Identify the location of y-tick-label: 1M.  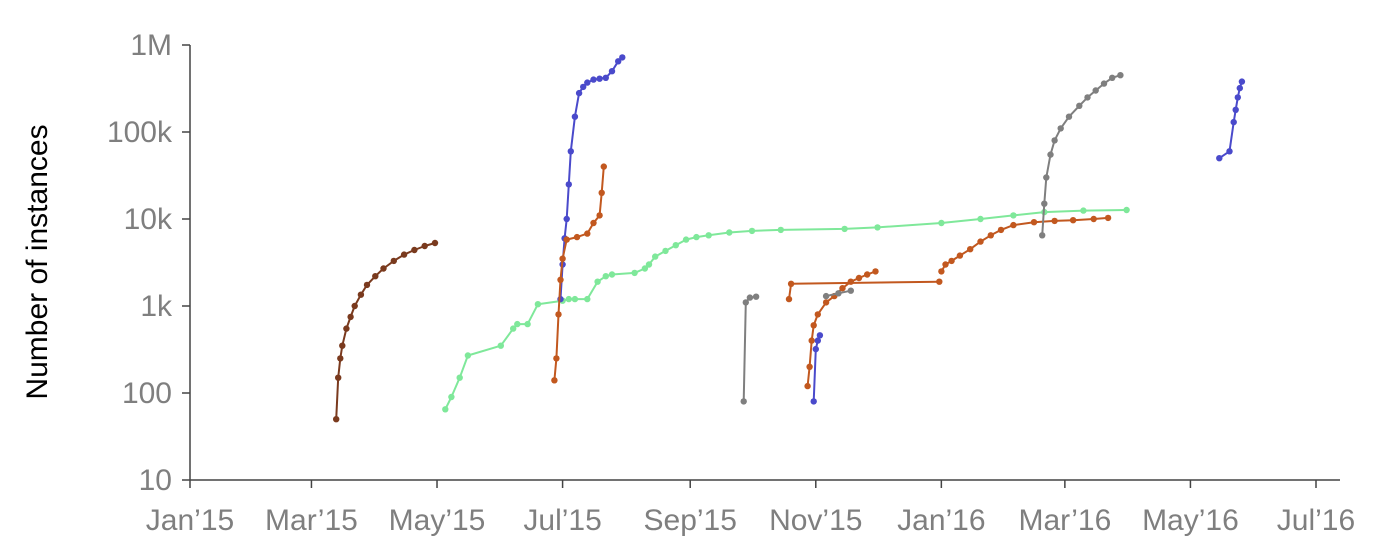
(151, 45).